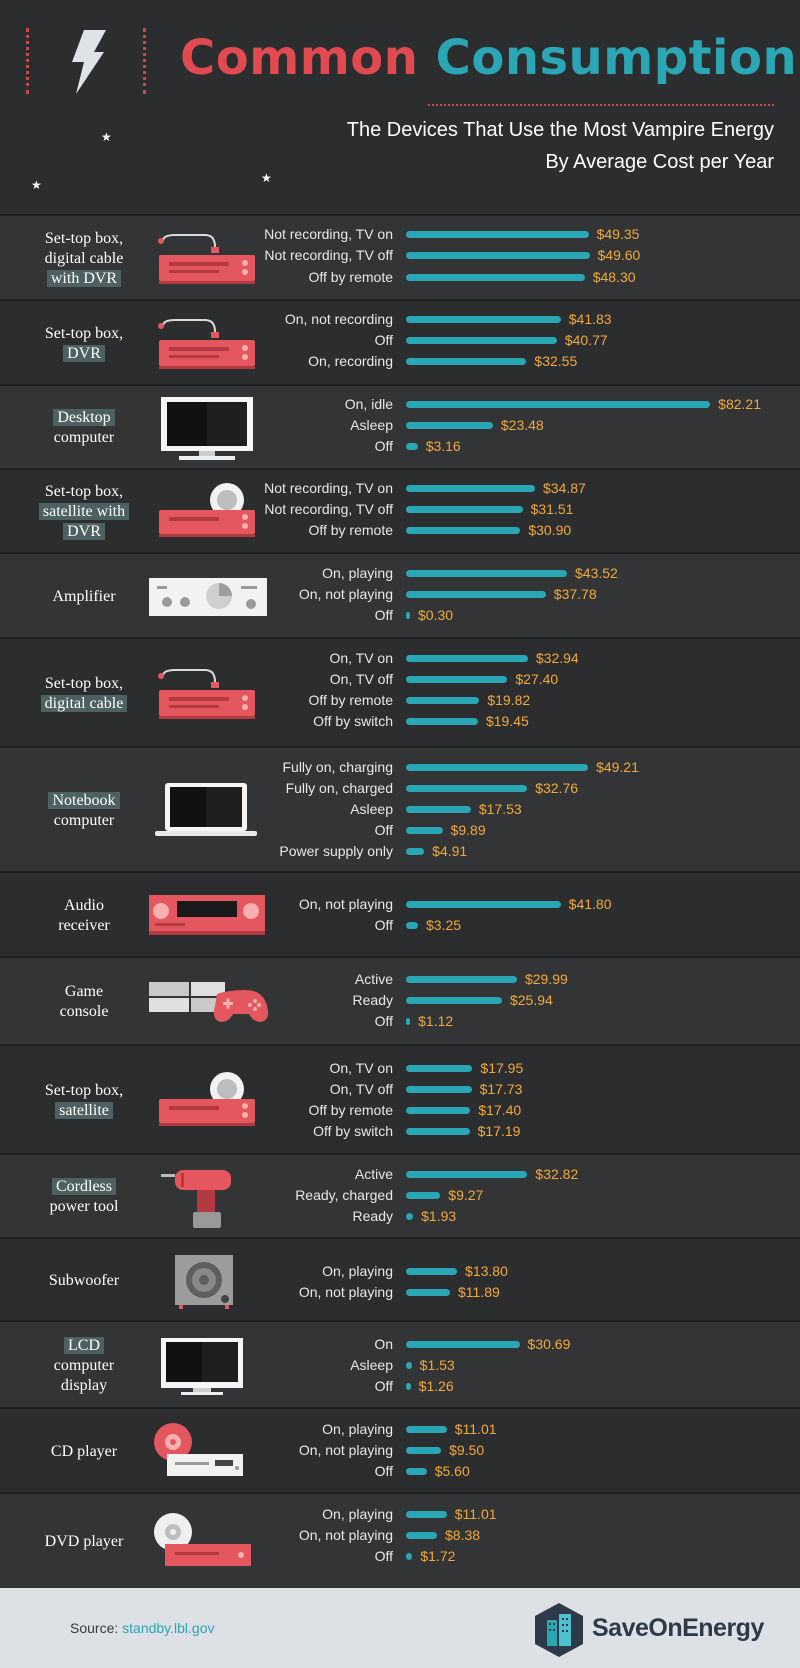 This screenshot has height=1668, width=800. Describe the element at coordinates (507, 721) in the screenshot. I see `cost-value-label: $19.45` at that location.